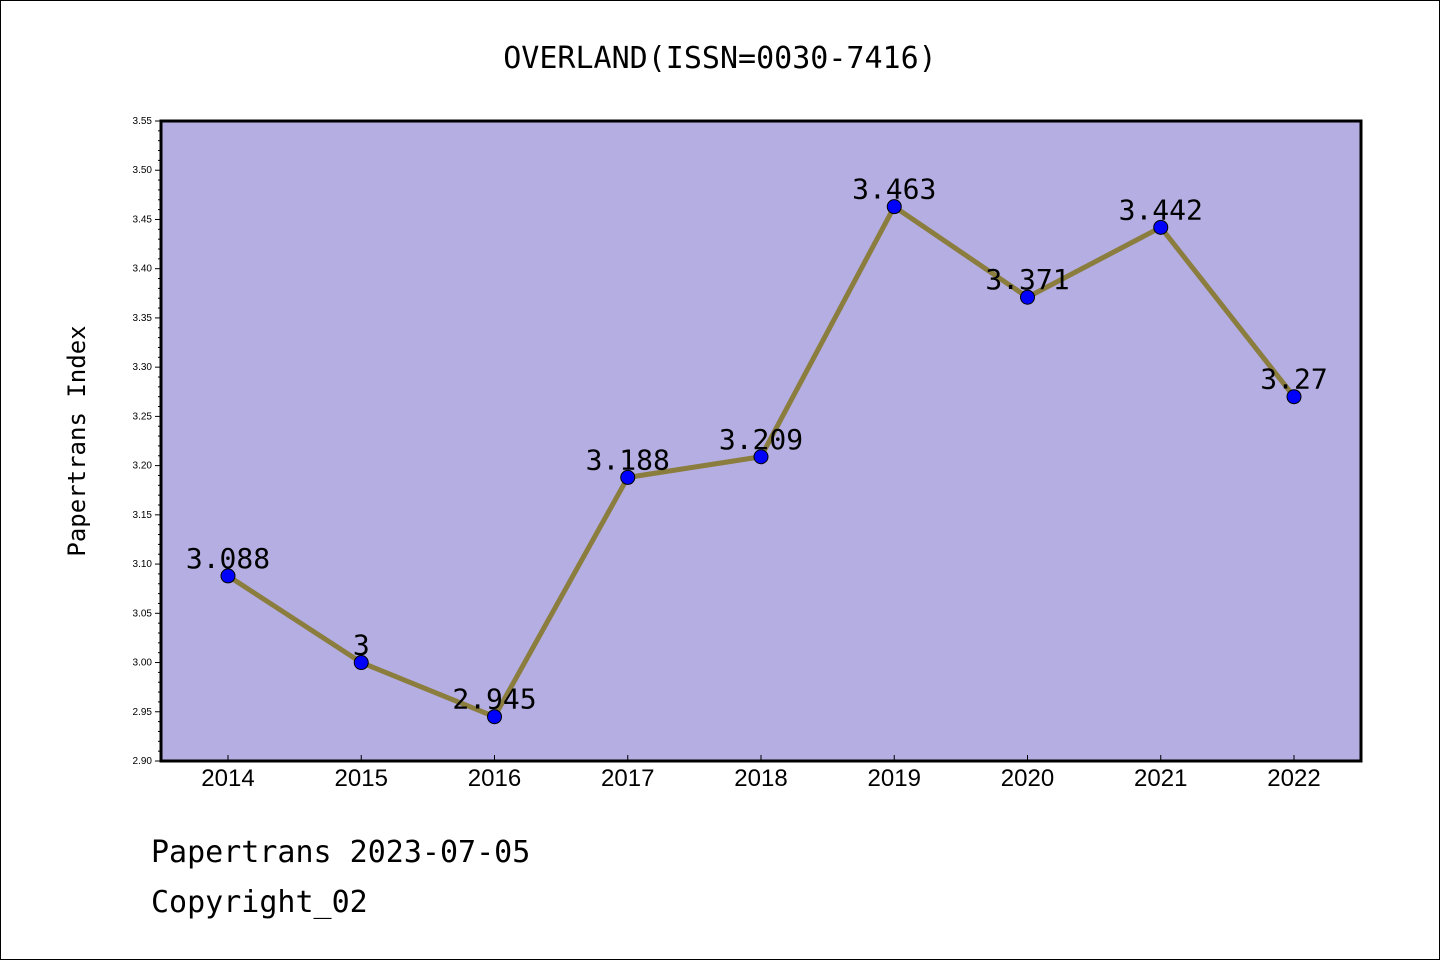 The image size is (1440, 960). I want to click on y-tick-label: 3.05, so click(143, 613).